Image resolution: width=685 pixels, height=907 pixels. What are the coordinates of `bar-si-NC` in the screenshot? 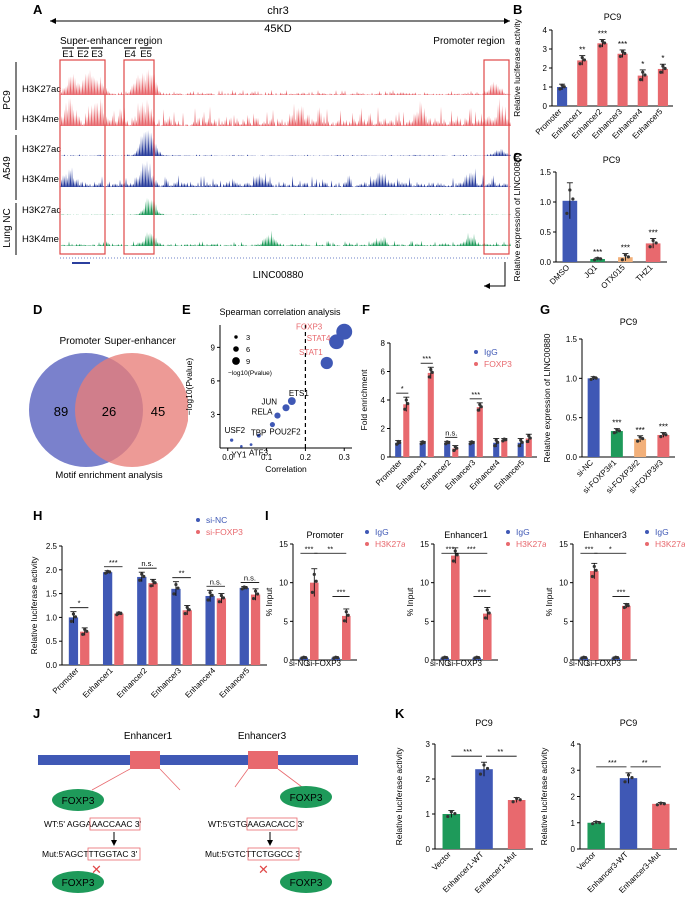 It's located at (593, 417).